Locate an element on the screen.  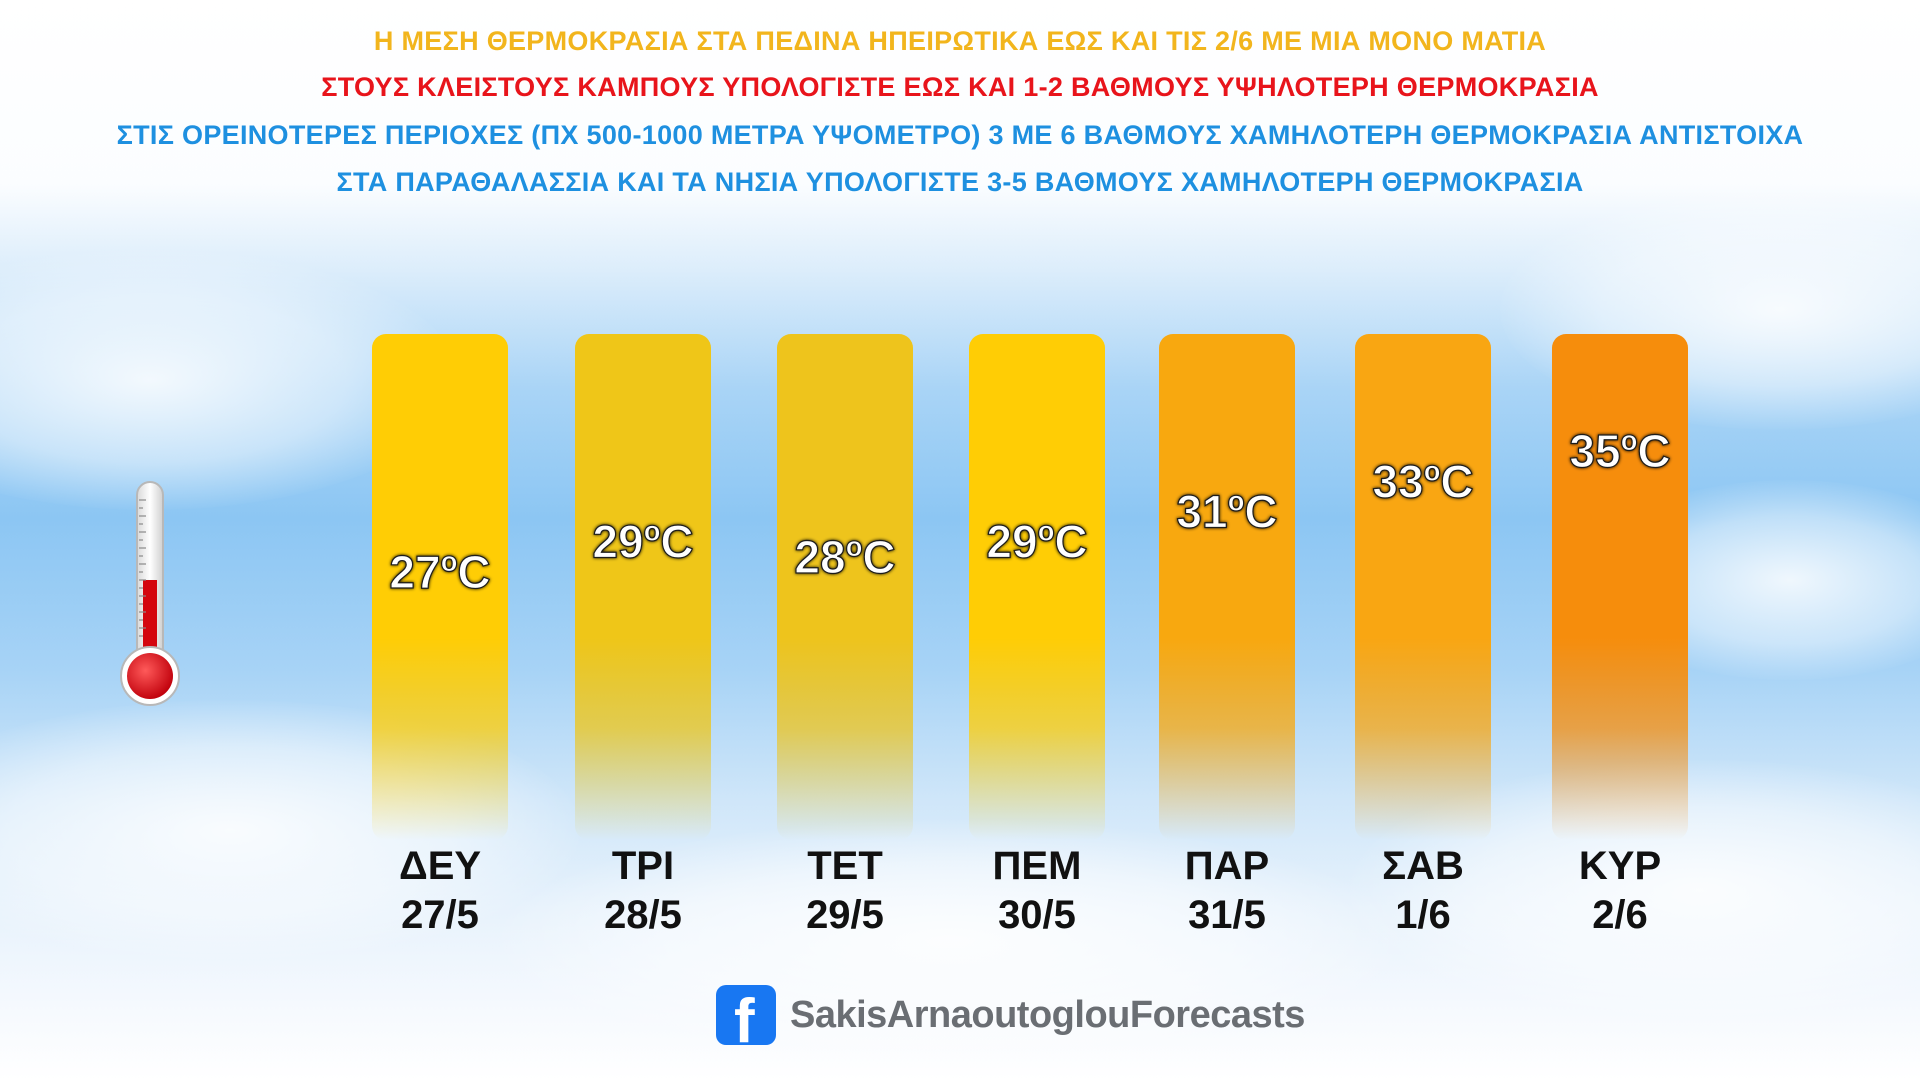
facebook-icon: f is located at coordinates (746, 1015).